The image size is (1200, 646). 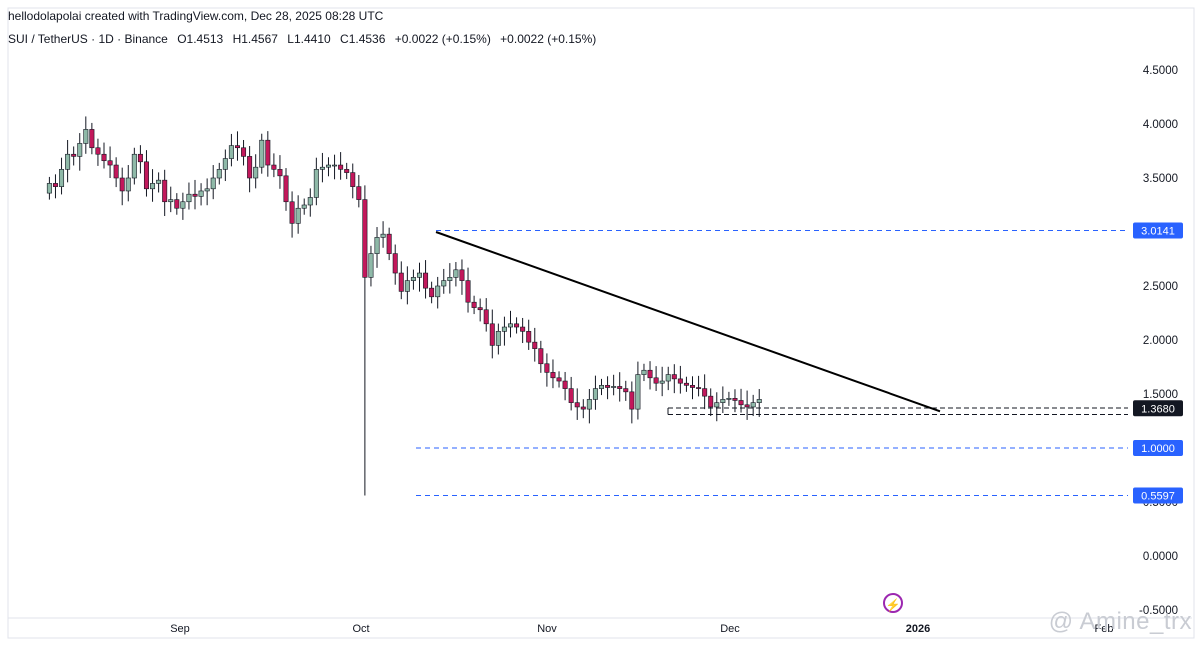 What do you see at coordinates (893, 603) in the screenshot?
I see `lightning-icon: ⚡` at bounding box center [893, 603].